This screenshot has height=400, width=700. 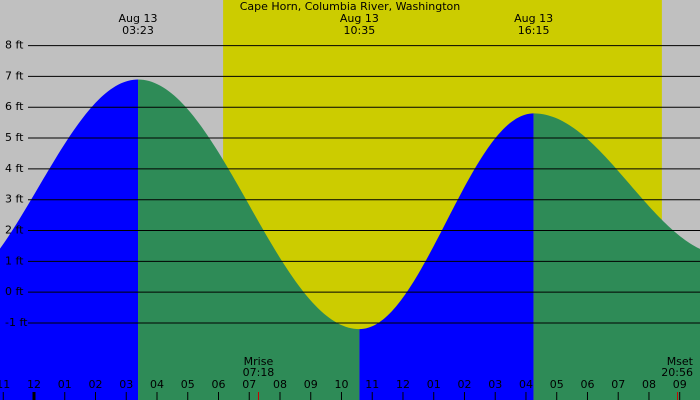 I want to click on tide-time-label: 10:35, so click(x=360, y=30).